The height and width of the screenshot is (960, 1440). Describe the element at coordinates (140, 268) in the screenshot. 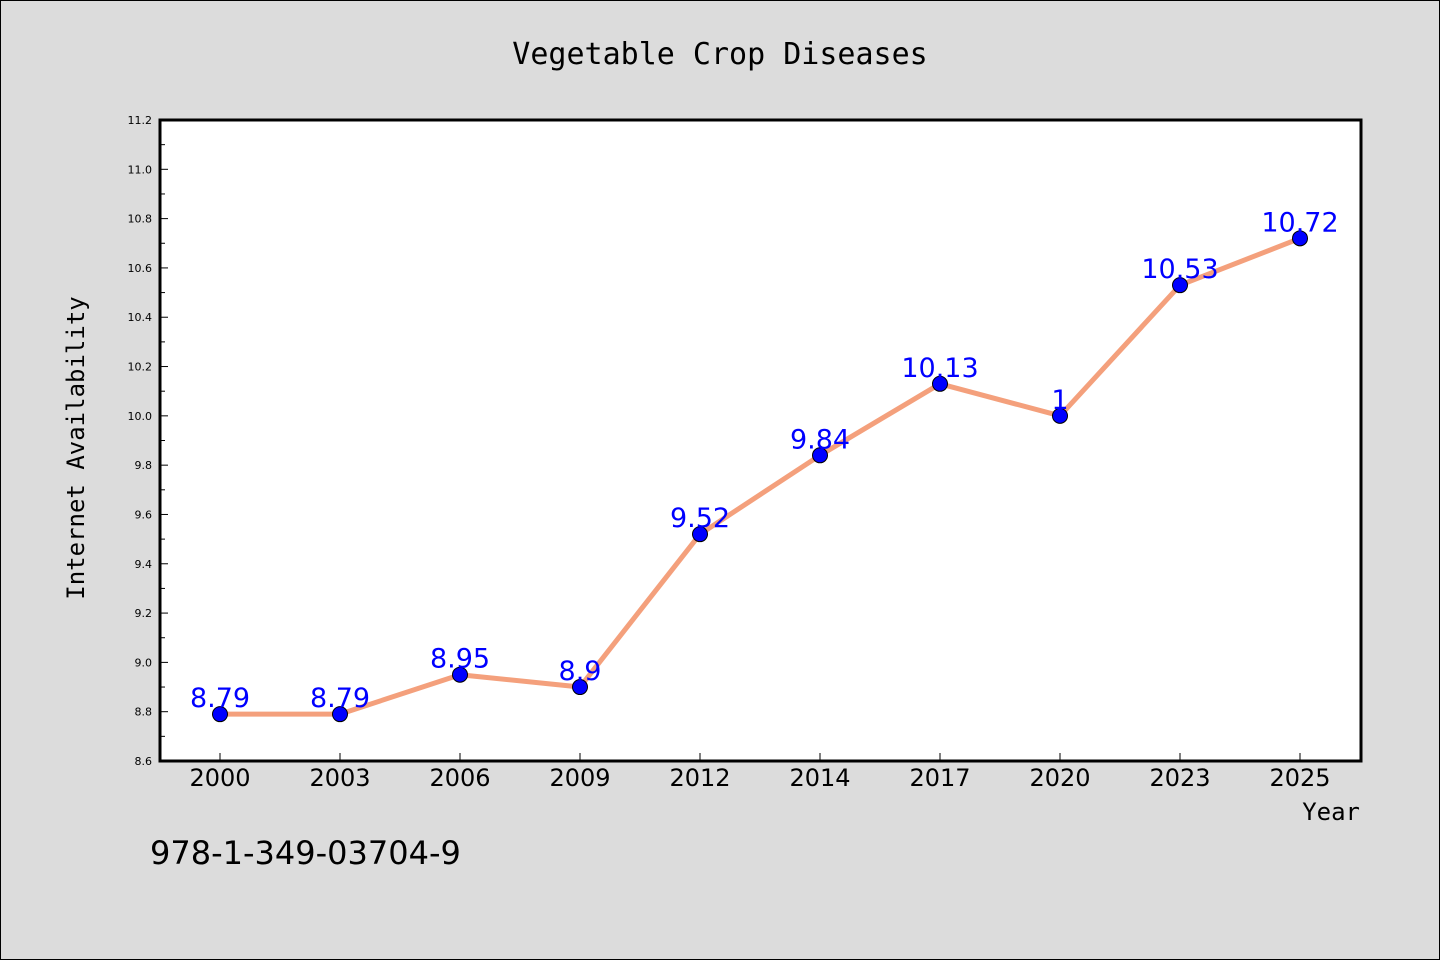

I see `y-tick-label: 10.6` at that location.